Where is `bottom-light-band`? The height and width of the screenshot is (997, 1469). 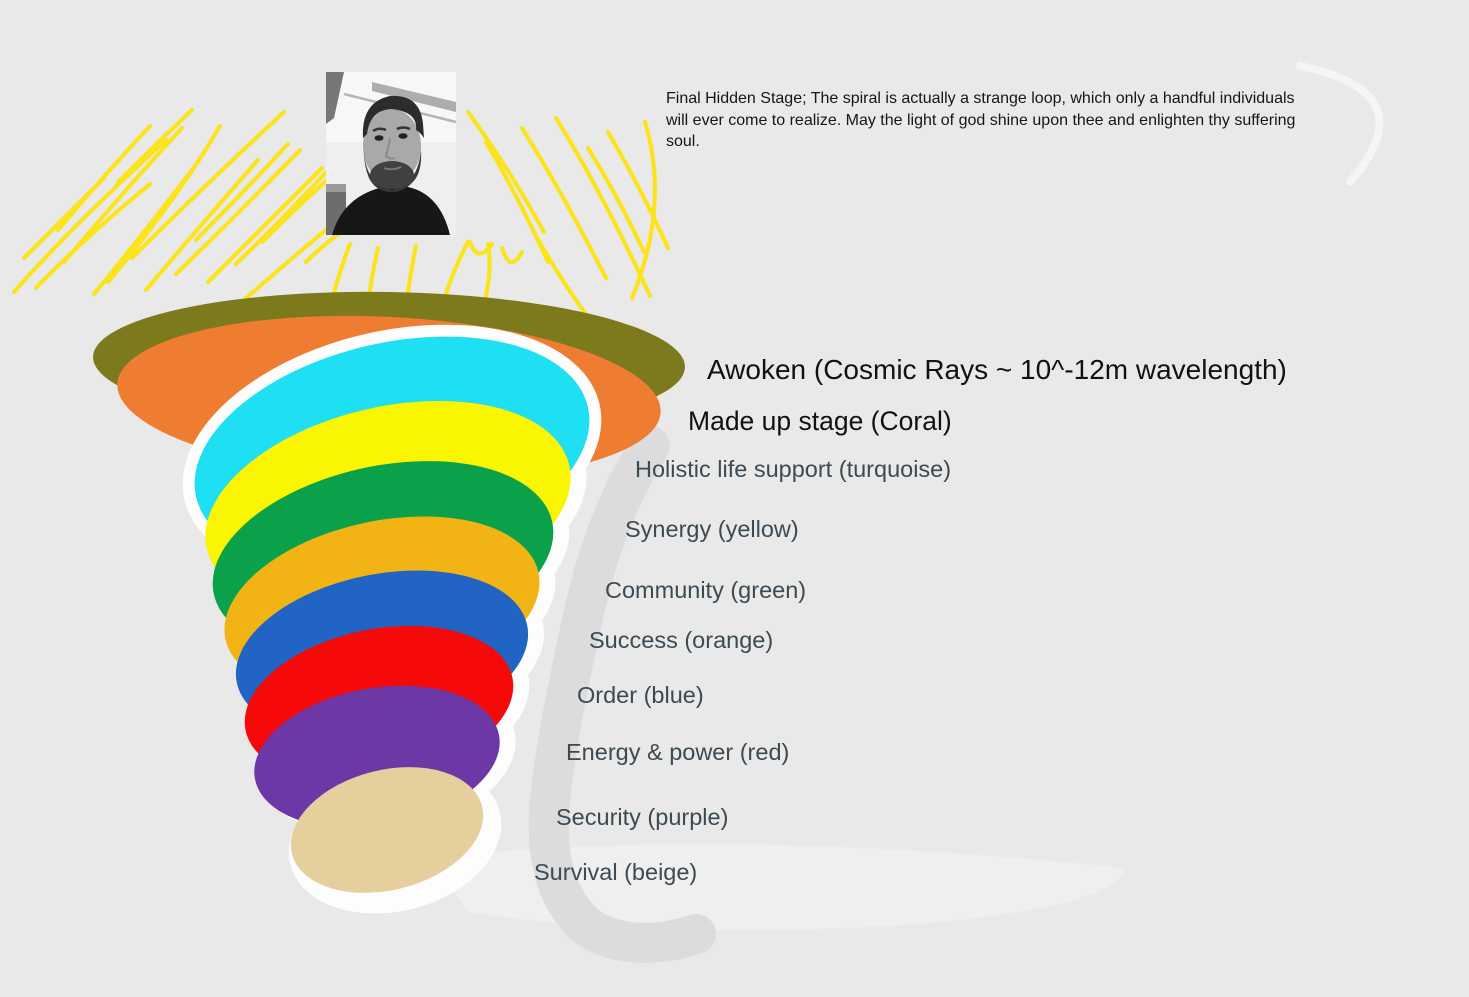 bottom-light-band is located at coordinates (777, 887).